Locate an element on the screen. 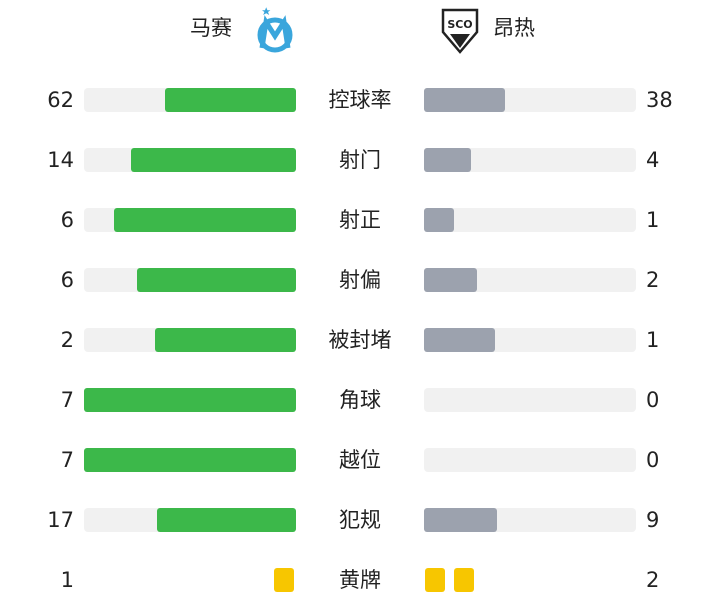 This screenshot has width=720, height=598. home-value: 2 is located at coordinates (67, 340).